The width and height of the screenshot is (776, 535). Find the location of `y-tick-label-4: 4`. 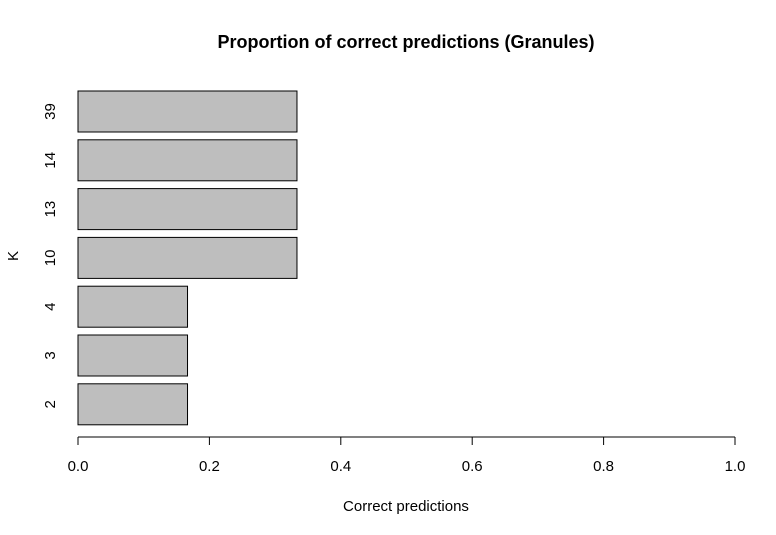

y-tick-label-4: 4 is located at coordinates (50, 307).